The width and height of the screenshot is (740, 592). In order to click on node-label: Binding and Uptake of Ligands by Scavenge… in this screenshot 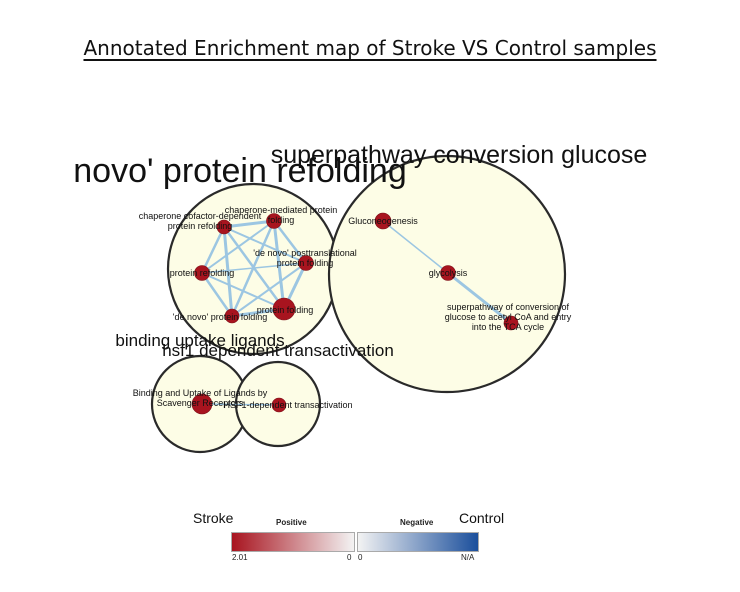, I will do `click(200, 398)`.